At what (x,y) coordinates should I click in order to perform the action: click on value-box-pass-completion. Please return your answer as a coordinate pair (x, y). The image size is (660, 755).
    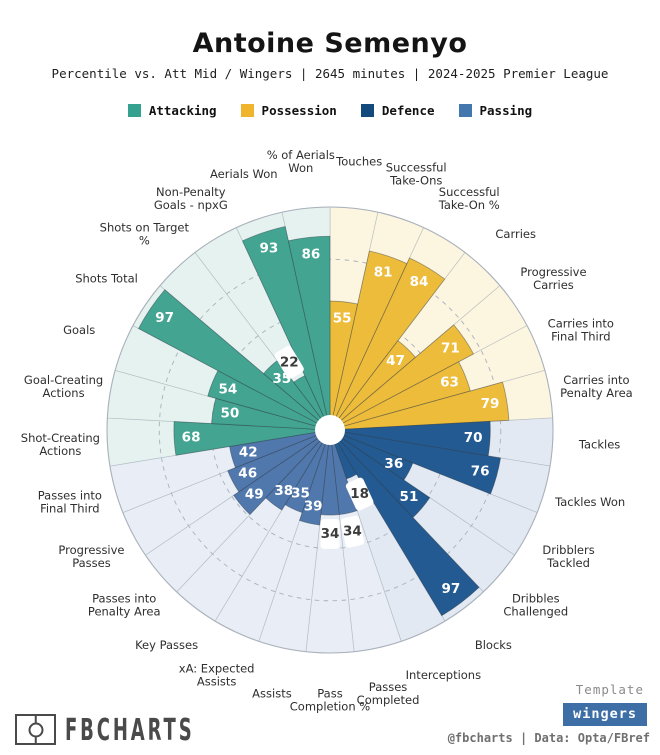
    Looking at the image, I should click on (330, 534).